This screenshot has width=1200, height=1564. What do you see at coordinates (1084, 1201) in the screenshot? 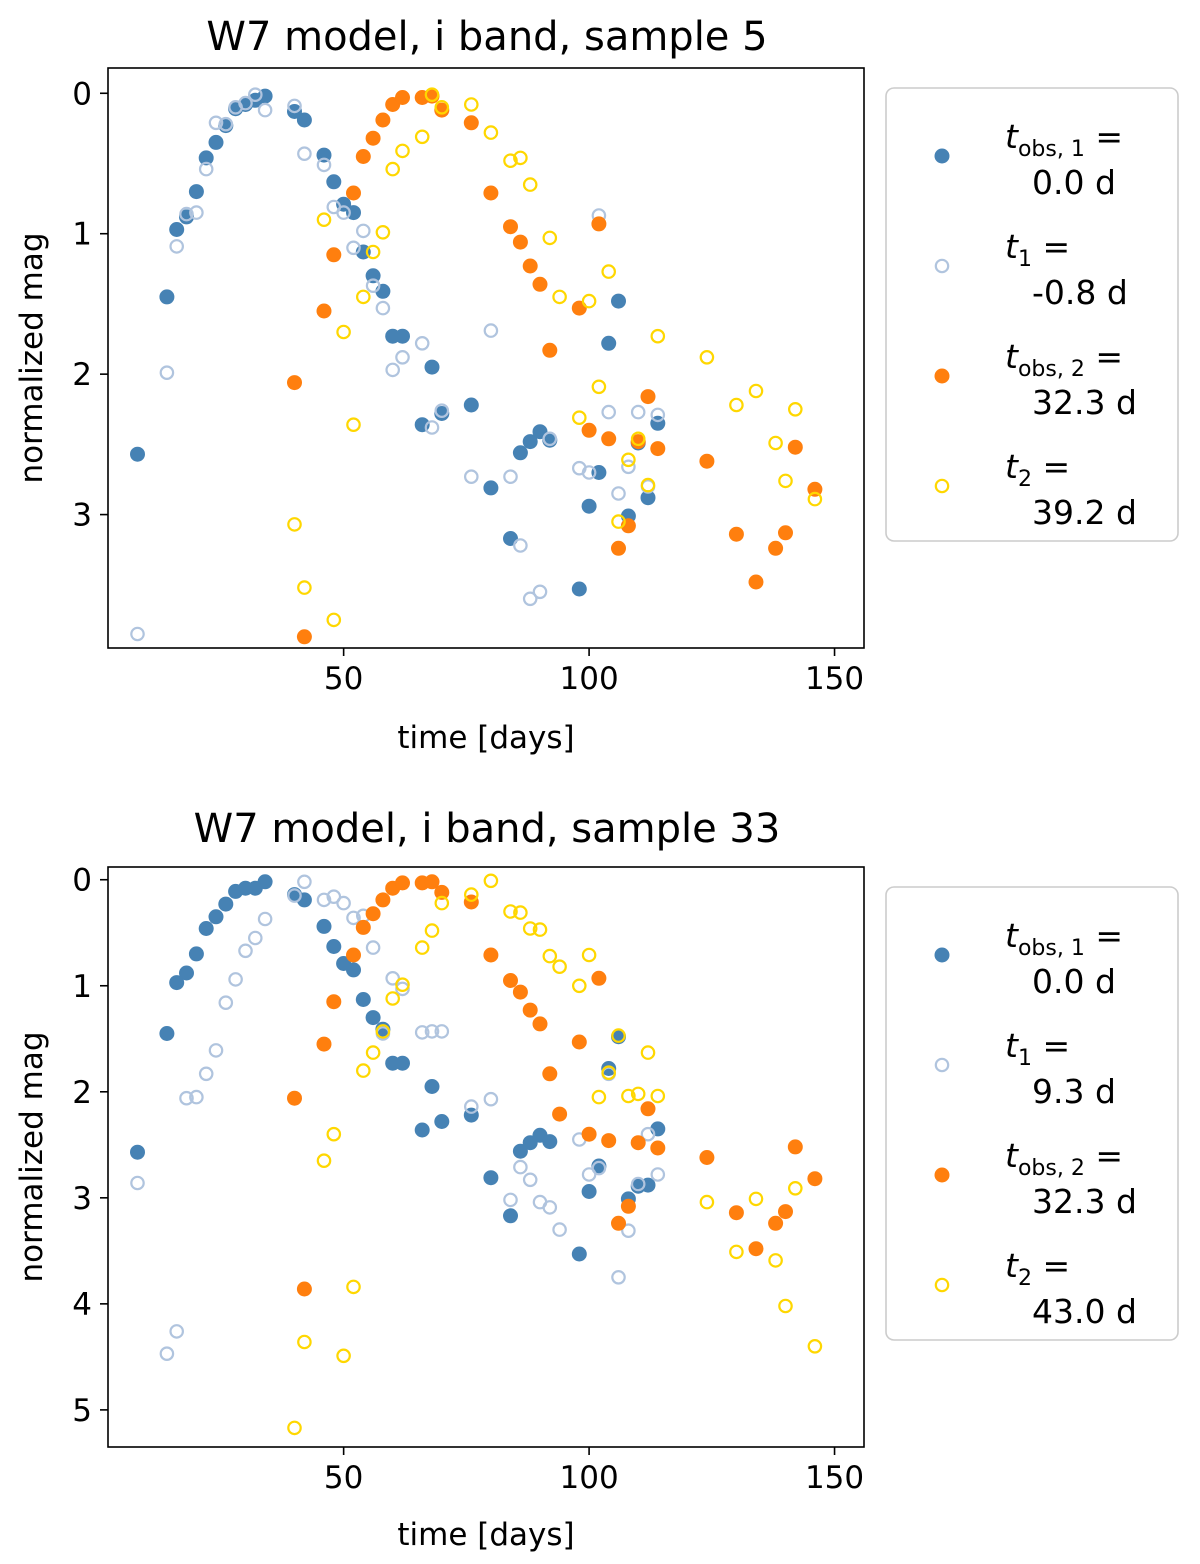
I see `legend-value: 32.3 d` at bounding box center [1084, 1201].